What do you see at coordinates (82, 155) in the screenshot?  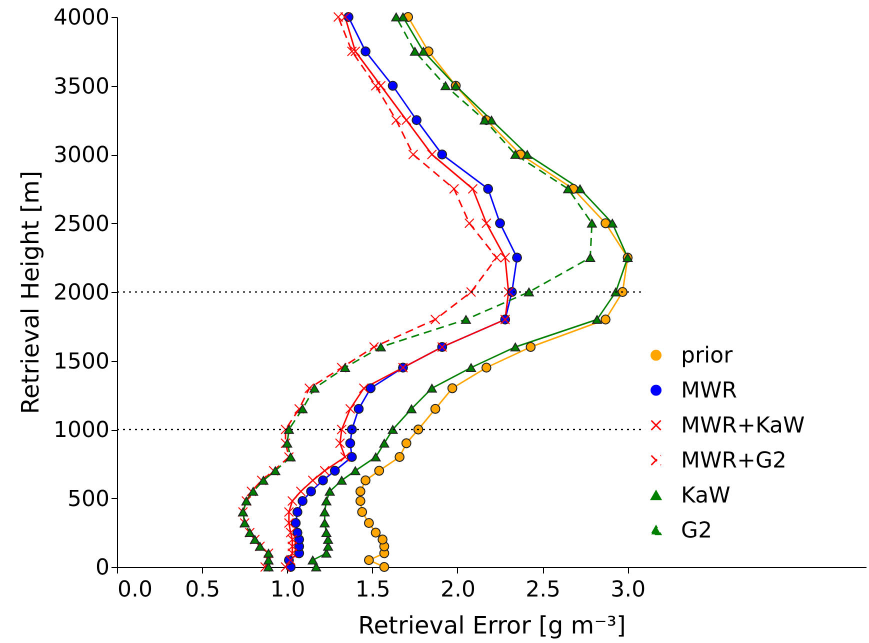 I see `y-tick-label: 3000` at bounding box center [82, 155].